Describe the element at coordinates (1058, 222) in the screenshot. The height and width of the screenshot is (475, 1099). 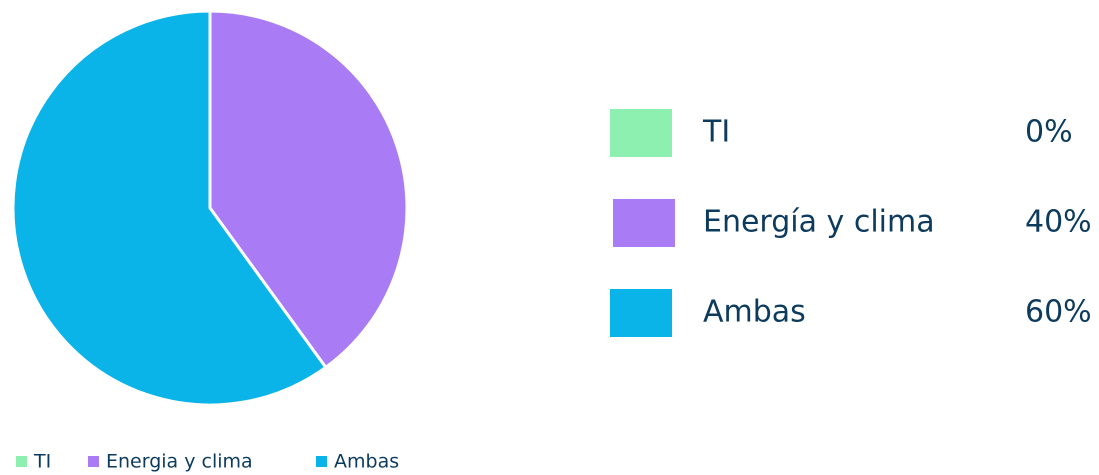
I see `value-label: 40%` at that location.